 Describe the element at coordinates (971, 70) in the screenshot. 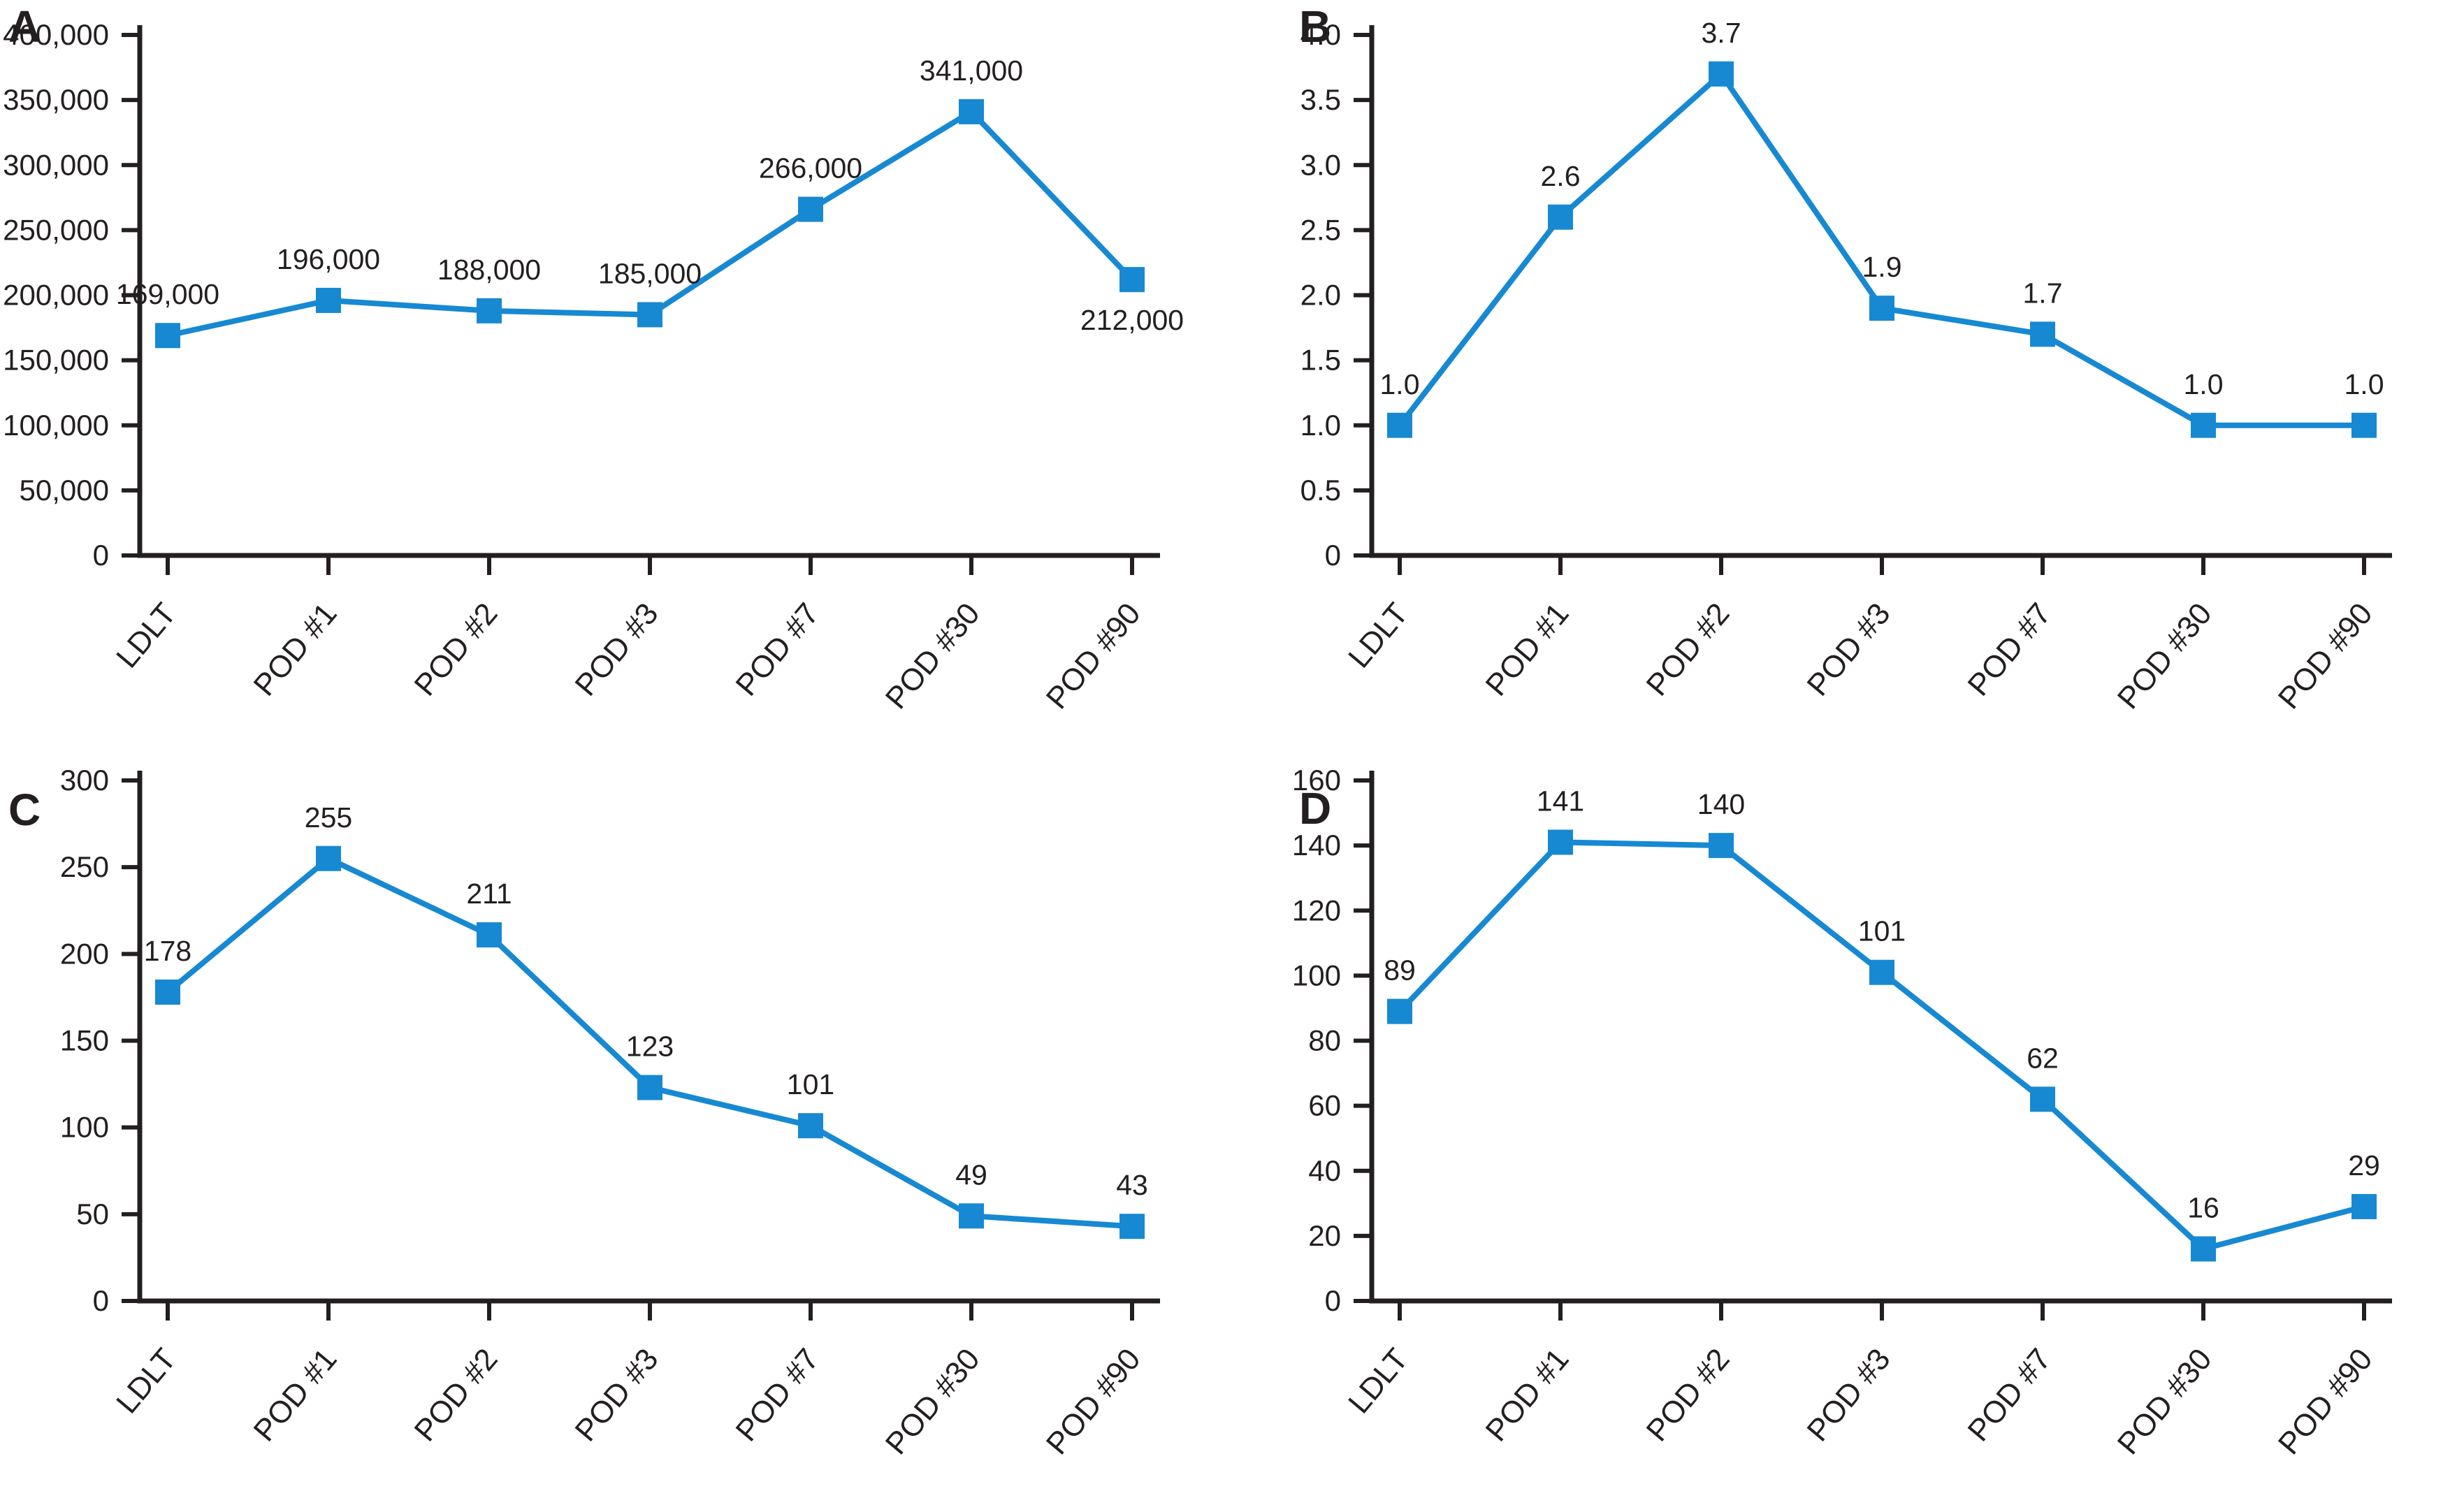

I see `data-point-label: 341,000` at that location.